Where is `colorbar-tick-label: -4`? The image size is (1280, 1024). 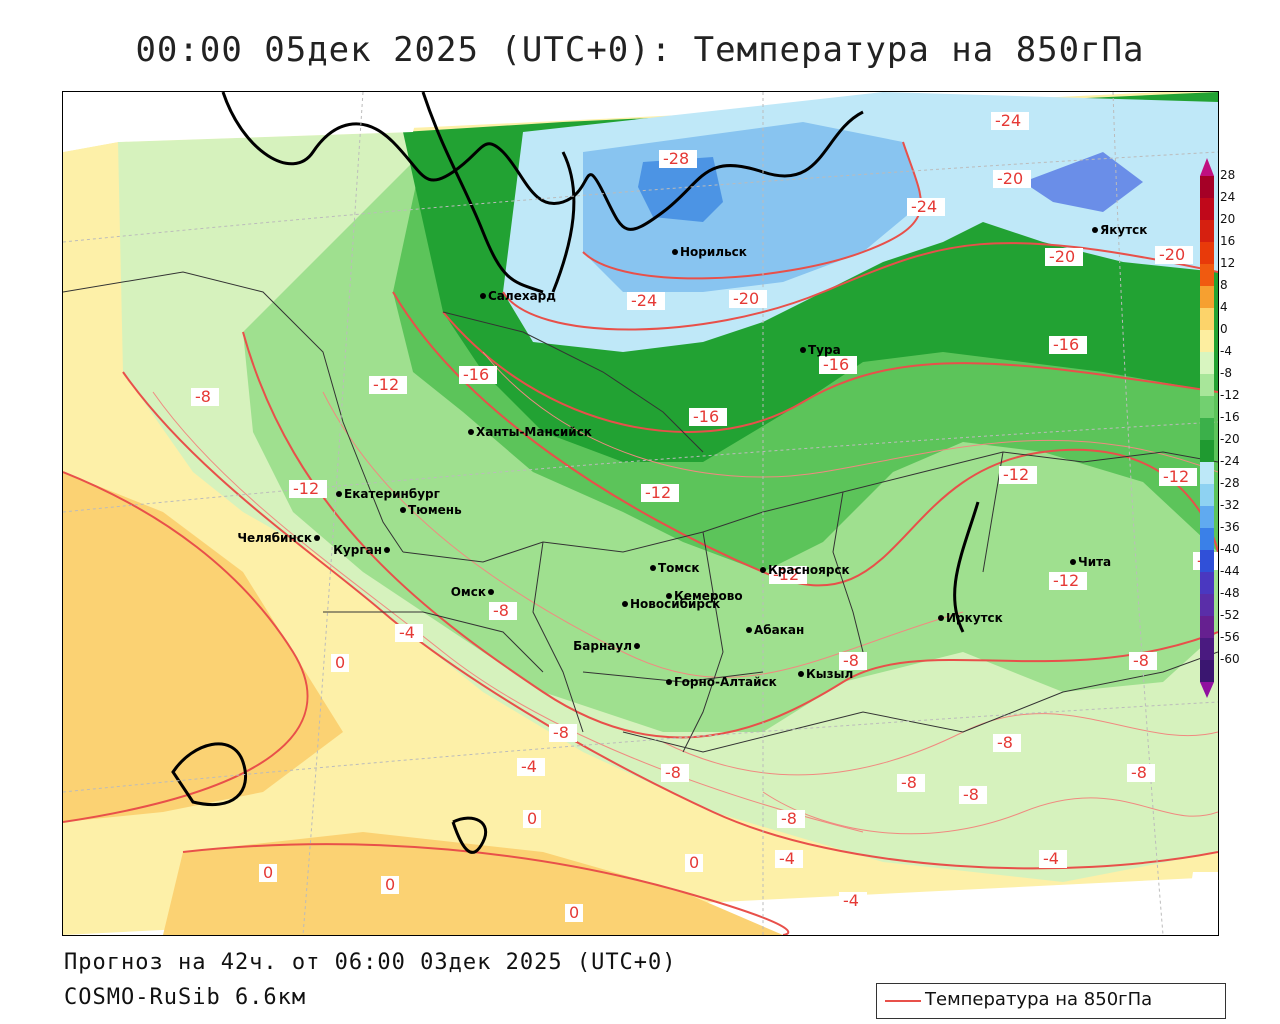
colorbar-tick-label: -4 is located at coordinates (1226, 351).